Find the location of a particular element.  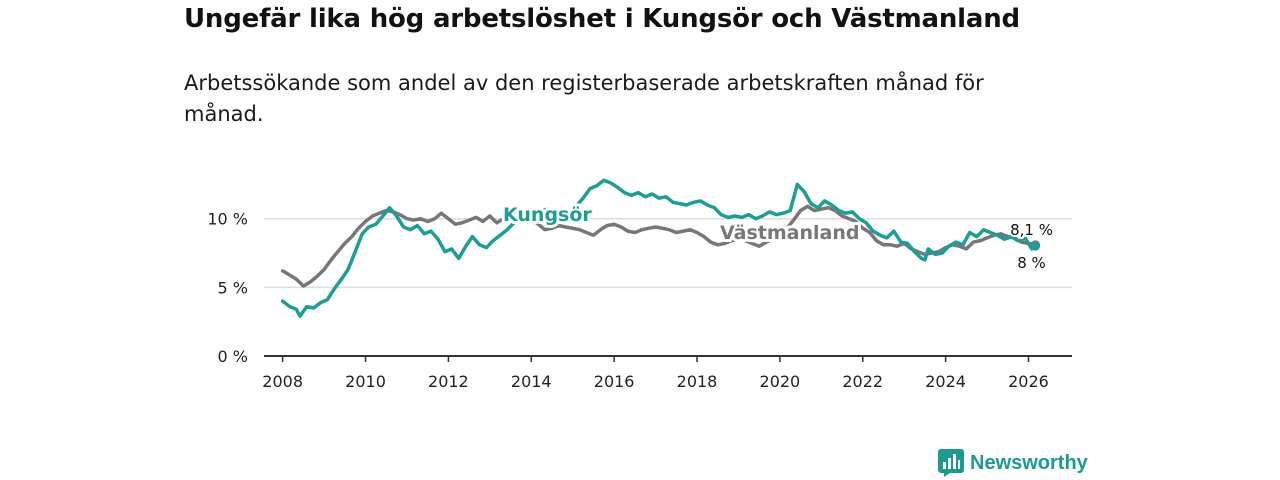

x-tick-label: 2012 is located at coordinates (448, 381).